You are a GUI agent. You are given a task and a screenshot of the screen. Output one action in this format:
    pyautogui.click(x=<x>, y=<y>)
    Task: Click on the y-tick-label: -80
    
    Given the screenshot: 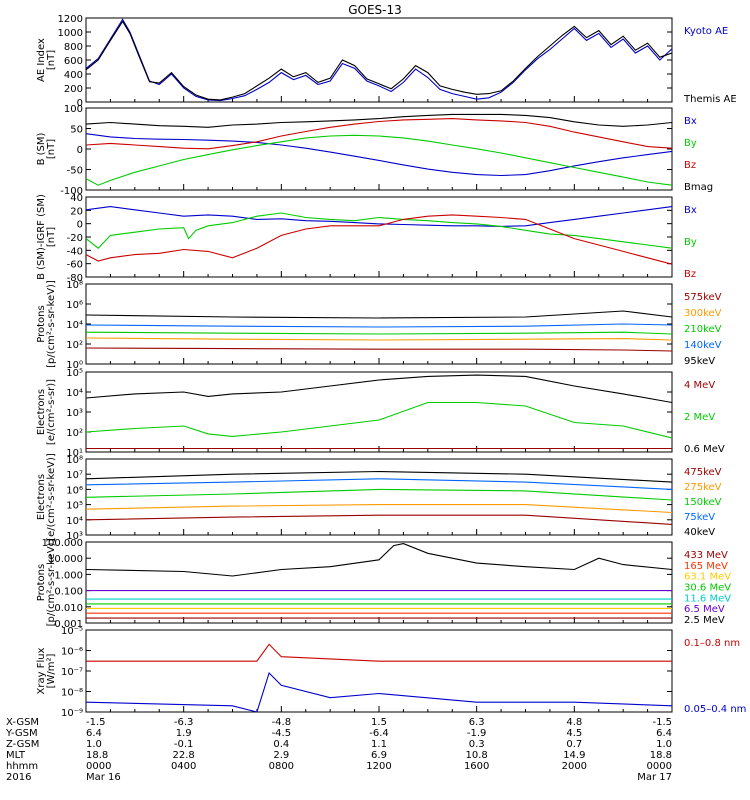 What is the action you would take?
    pyautogui.click(x=75, y=278)
    